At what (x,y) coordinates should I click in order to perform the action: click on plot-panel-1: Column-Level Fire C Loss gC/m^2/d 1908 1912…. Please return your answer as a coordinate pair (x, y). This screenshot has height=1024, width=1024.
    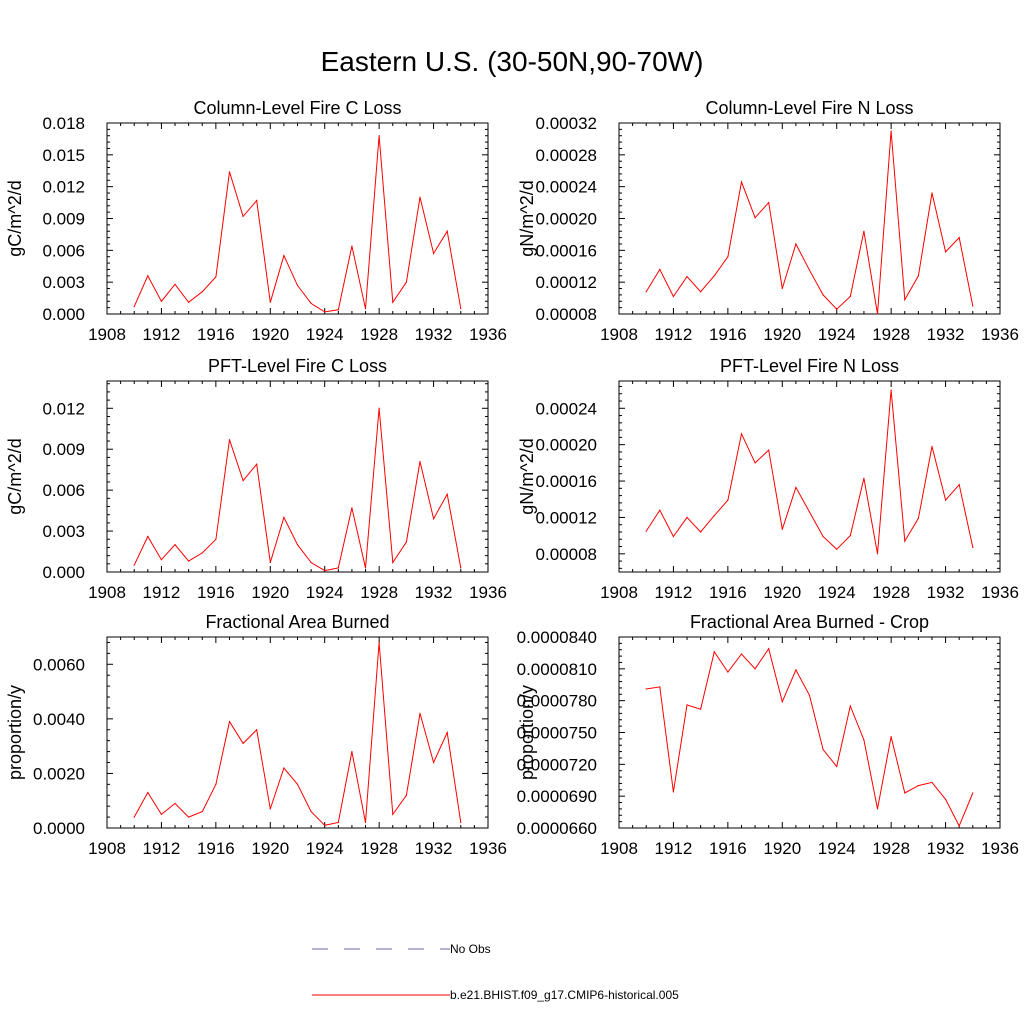
    Looking at the image, I should click on (256, 221).